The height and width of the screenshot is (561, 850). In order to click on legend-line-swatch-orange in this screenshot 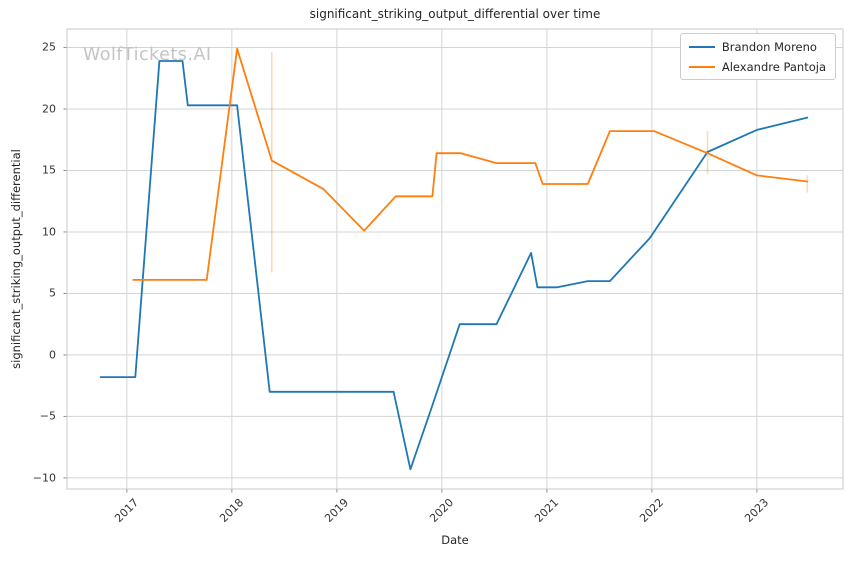, I will do `click(701, 66)`.